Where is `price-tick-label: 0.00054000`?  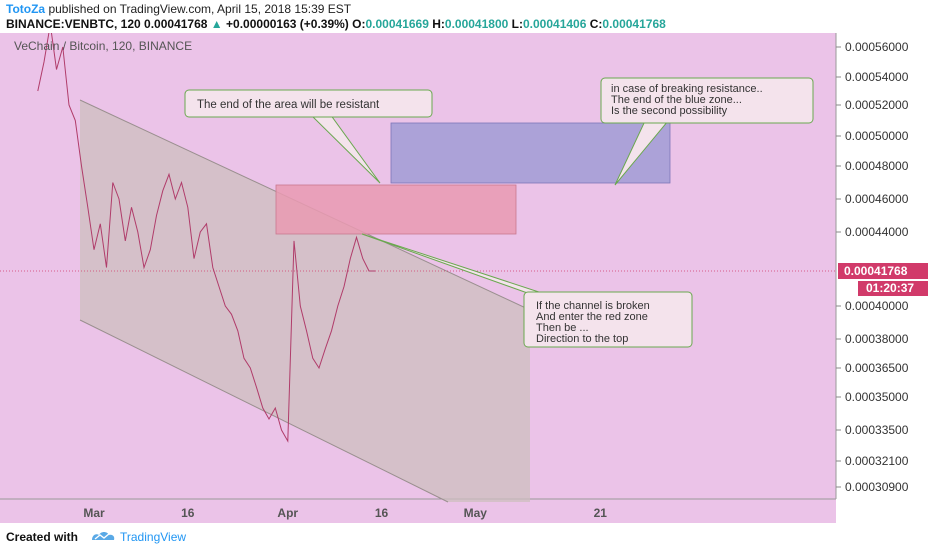 price-tick-label: 0.00054000 is located at coordinates (877, 77).